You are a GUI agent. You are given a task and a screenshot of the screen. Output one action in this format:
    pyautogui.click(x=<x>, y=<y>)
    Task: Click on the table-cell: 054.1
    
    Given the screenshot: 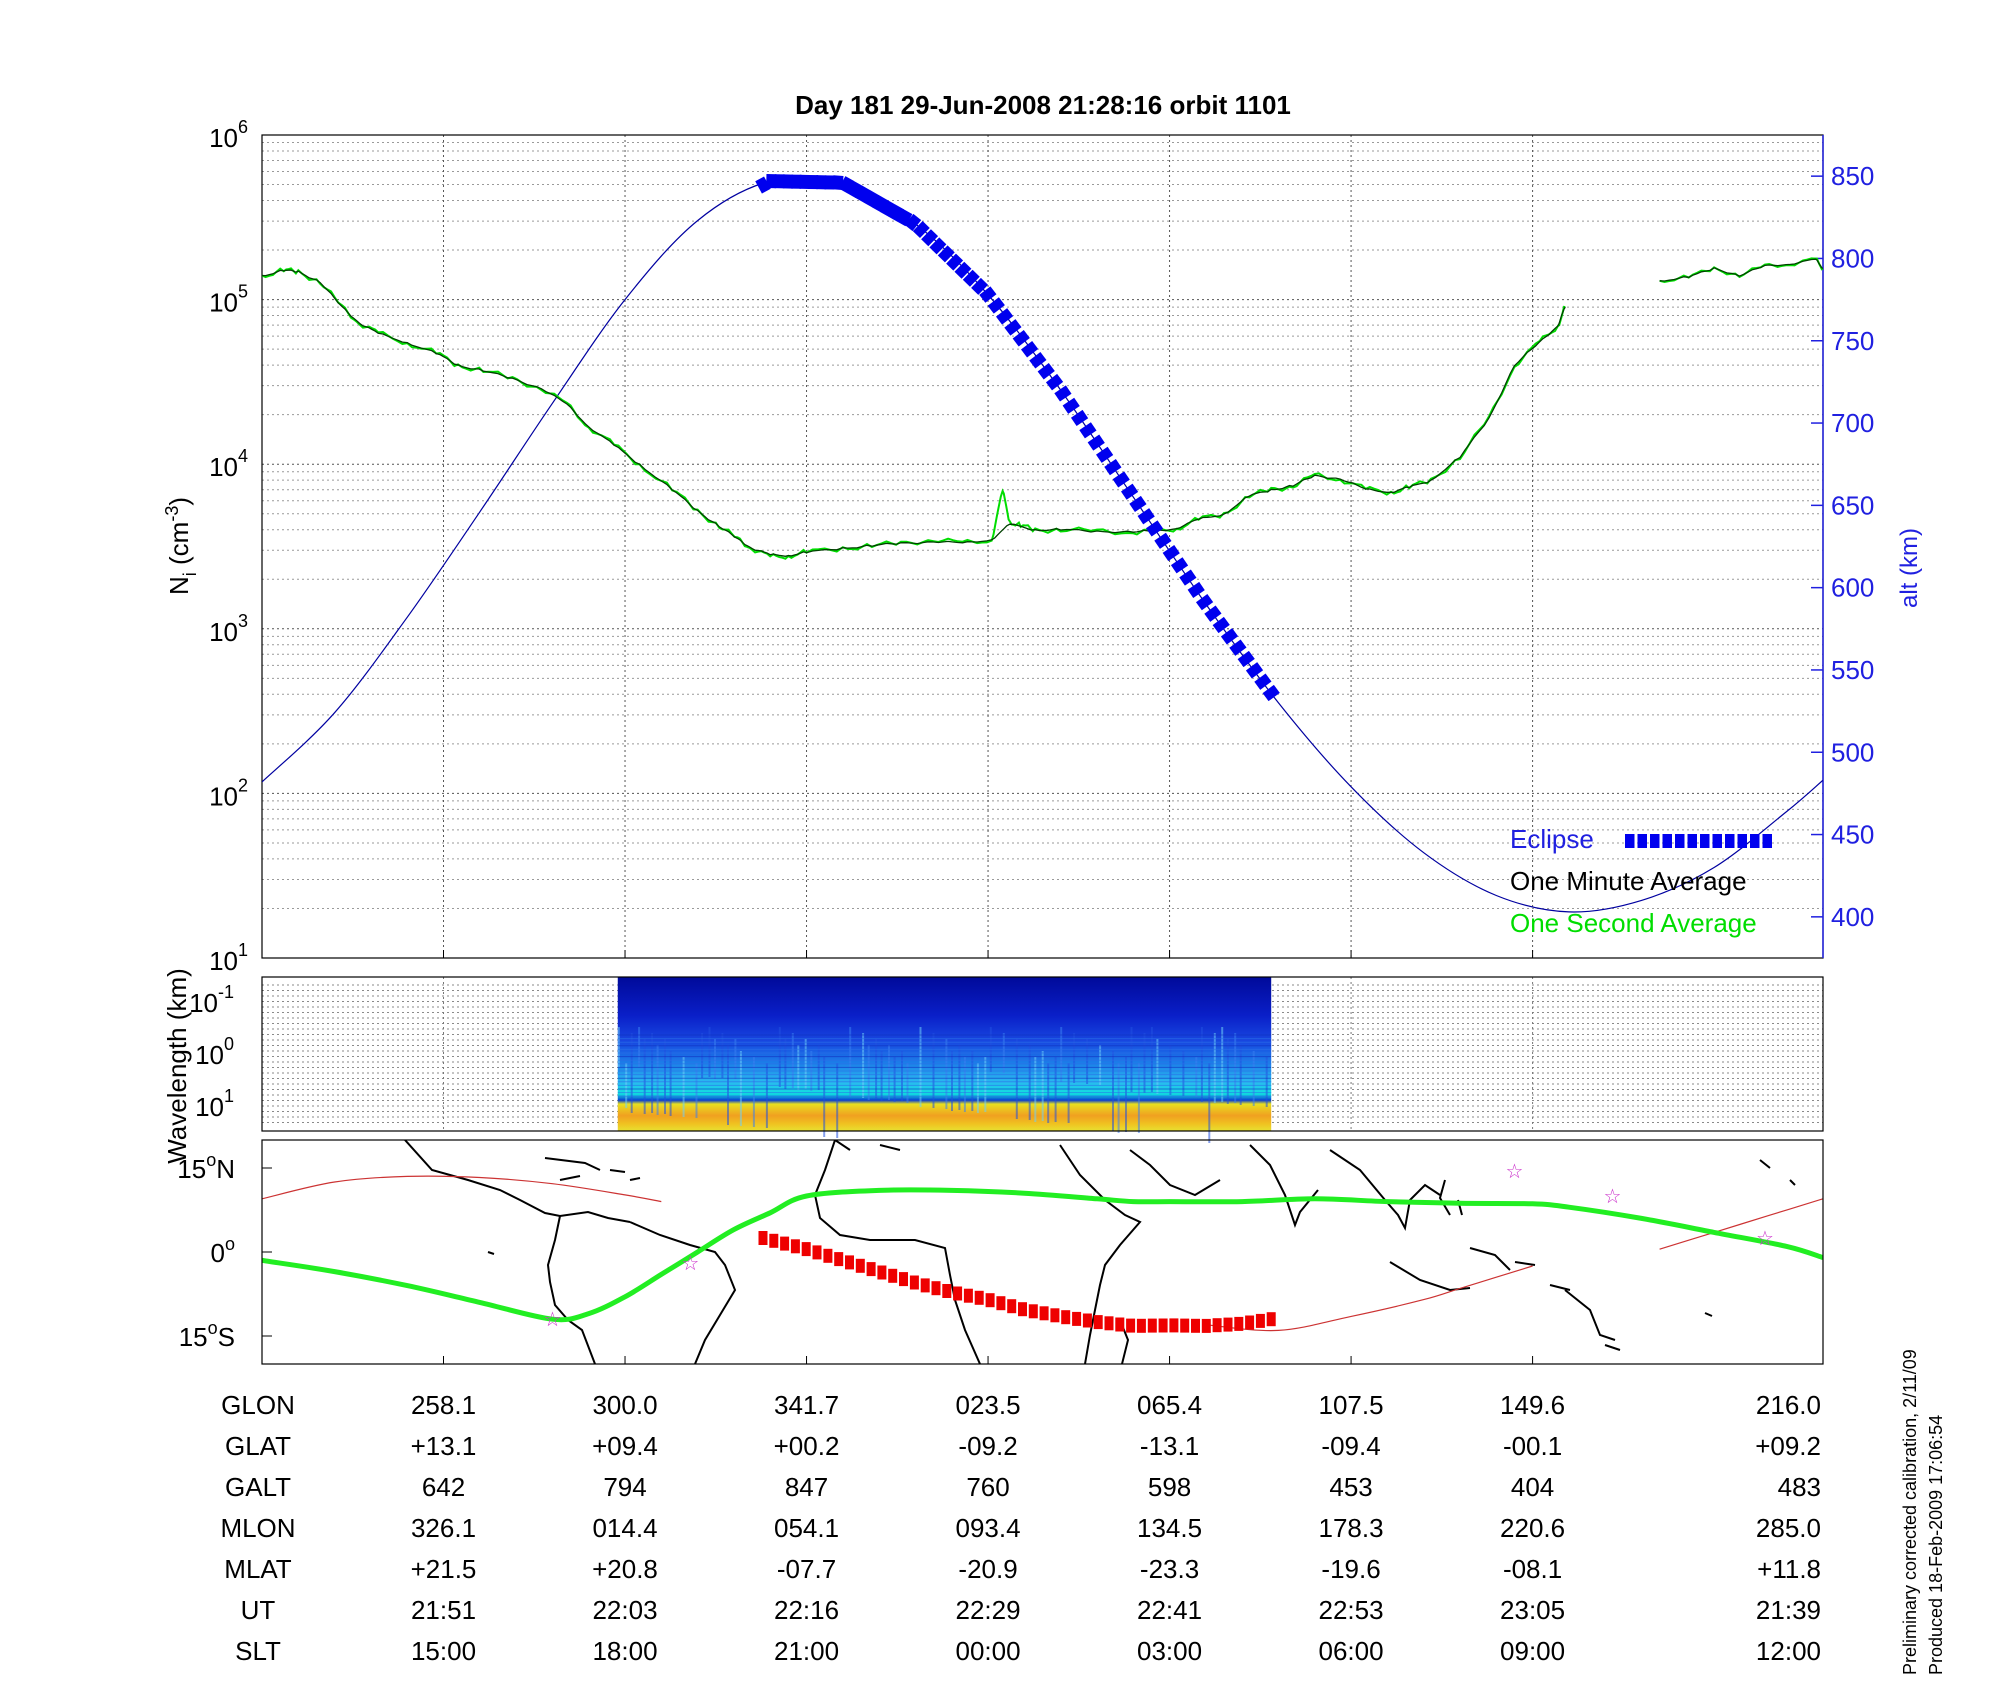 What is the action you would take?
    pyautogui.click(x=806, y=1528)
    